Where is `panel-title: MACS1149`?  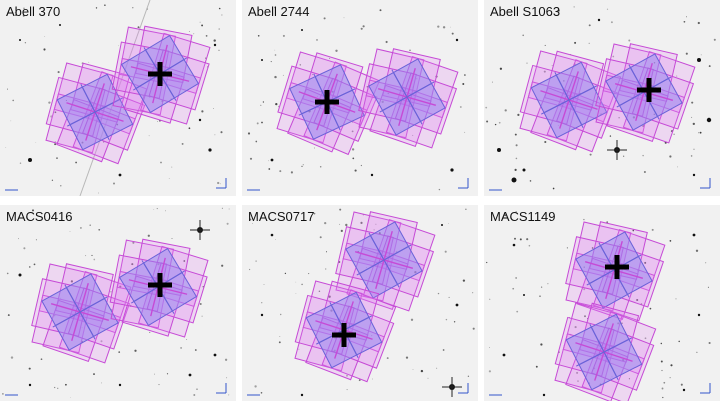
panel-title: MACS1149 is located at coordinates (523, 216).